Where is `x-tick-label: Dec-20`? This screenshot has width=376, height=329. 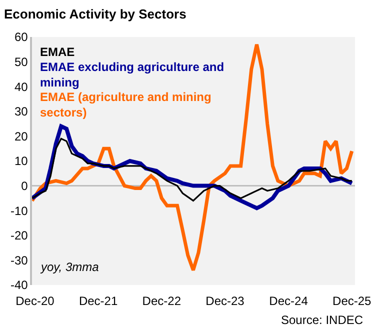
x-tick-label: Dec-20 is located at coordinates (35, 301).